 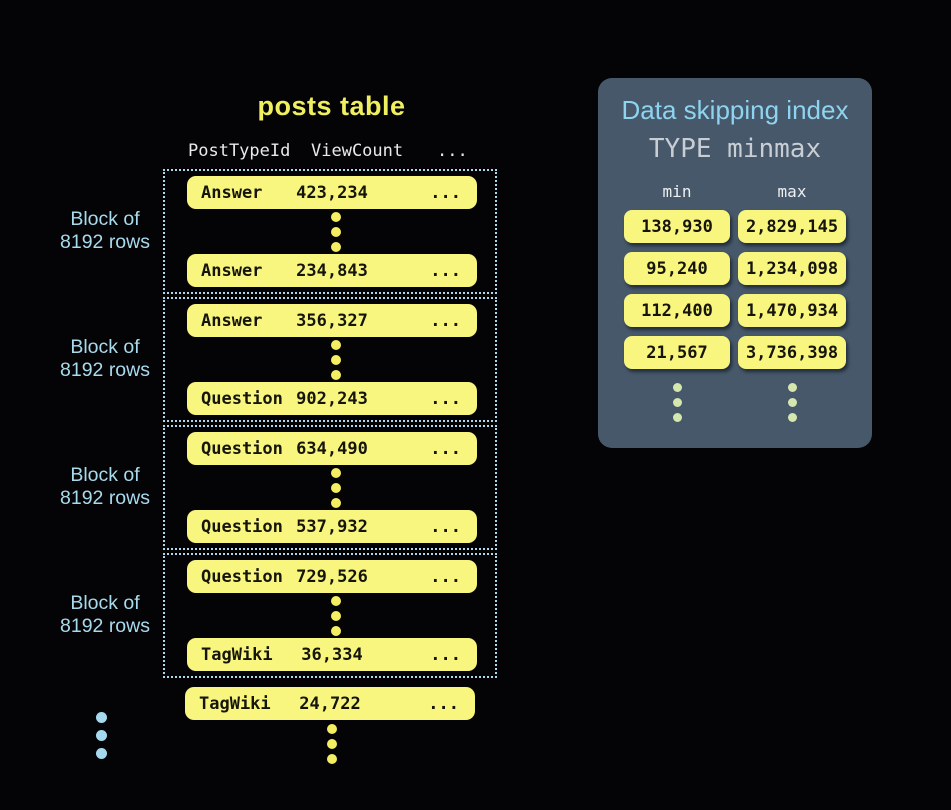 I want to click on column-header-posttypeid: PostTypeId, so click(x=239, y=151).